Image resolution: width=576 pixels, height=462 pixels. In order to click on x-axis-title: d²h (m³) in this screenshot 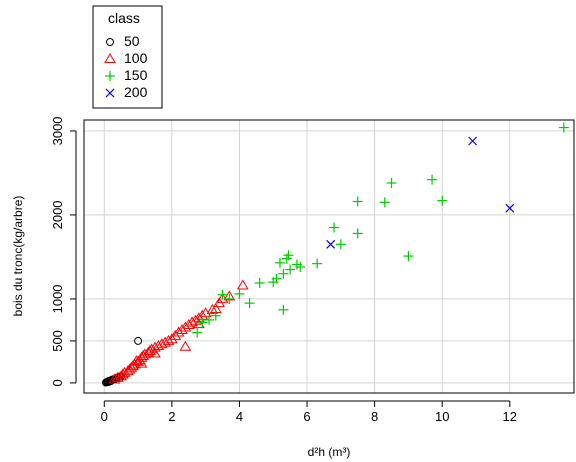, I will do `click(329, 452)`.